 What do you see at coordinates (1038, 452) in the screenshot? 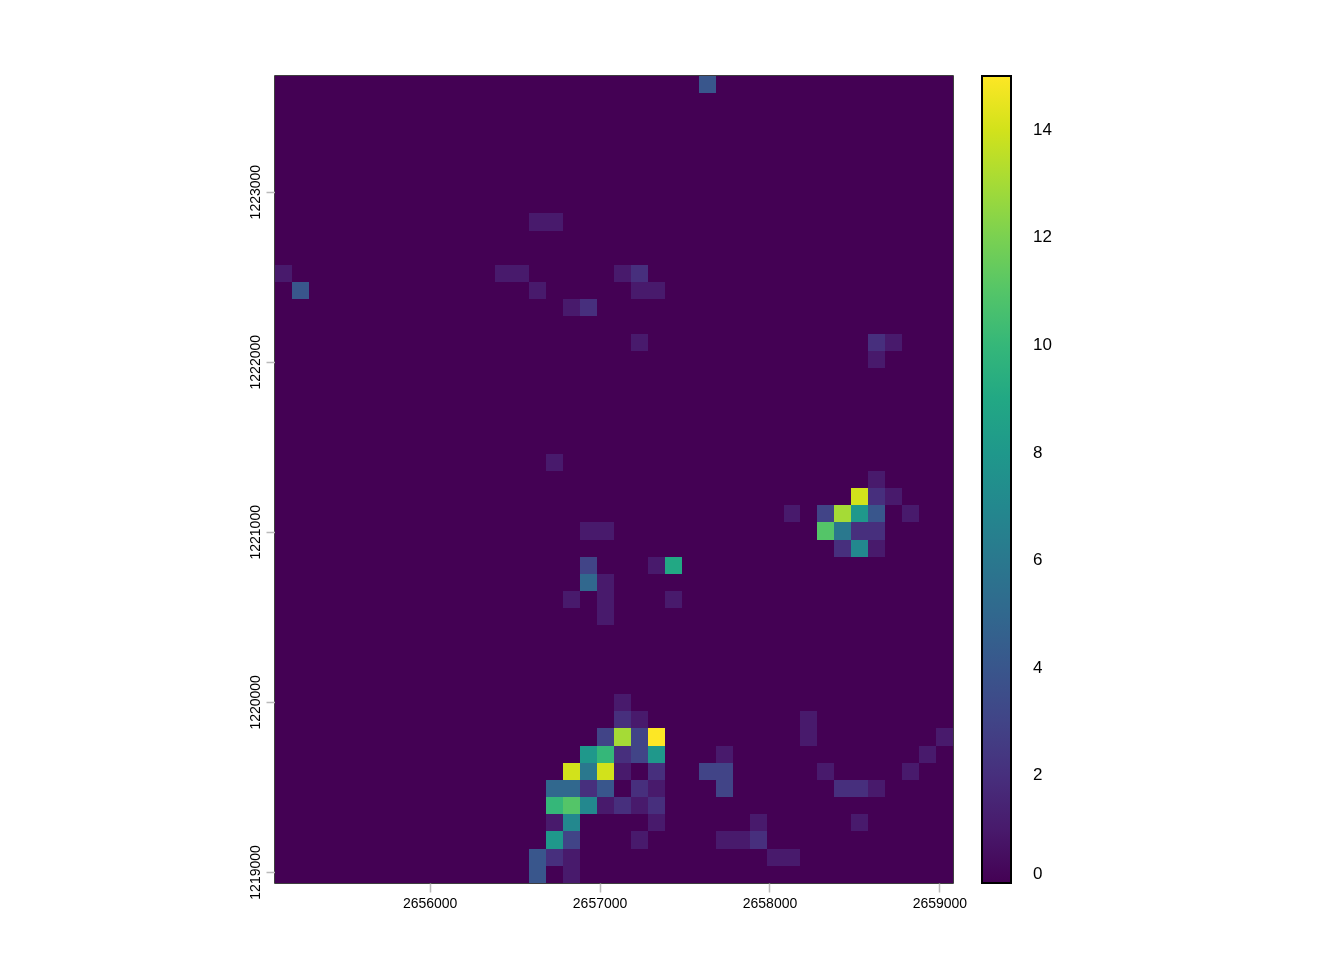
I see `color-bar-label: 8` at bounding box center [1038, 452].